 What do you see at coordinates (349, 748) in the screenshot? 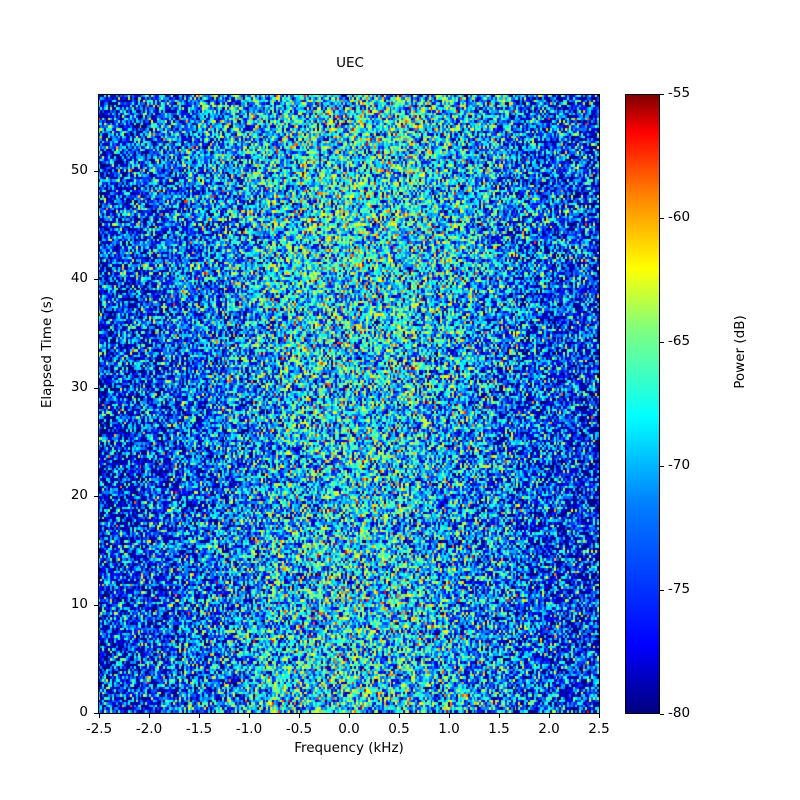
I see `x-axis-label: Frequency (kHz)` at bounding box center [349, 748].